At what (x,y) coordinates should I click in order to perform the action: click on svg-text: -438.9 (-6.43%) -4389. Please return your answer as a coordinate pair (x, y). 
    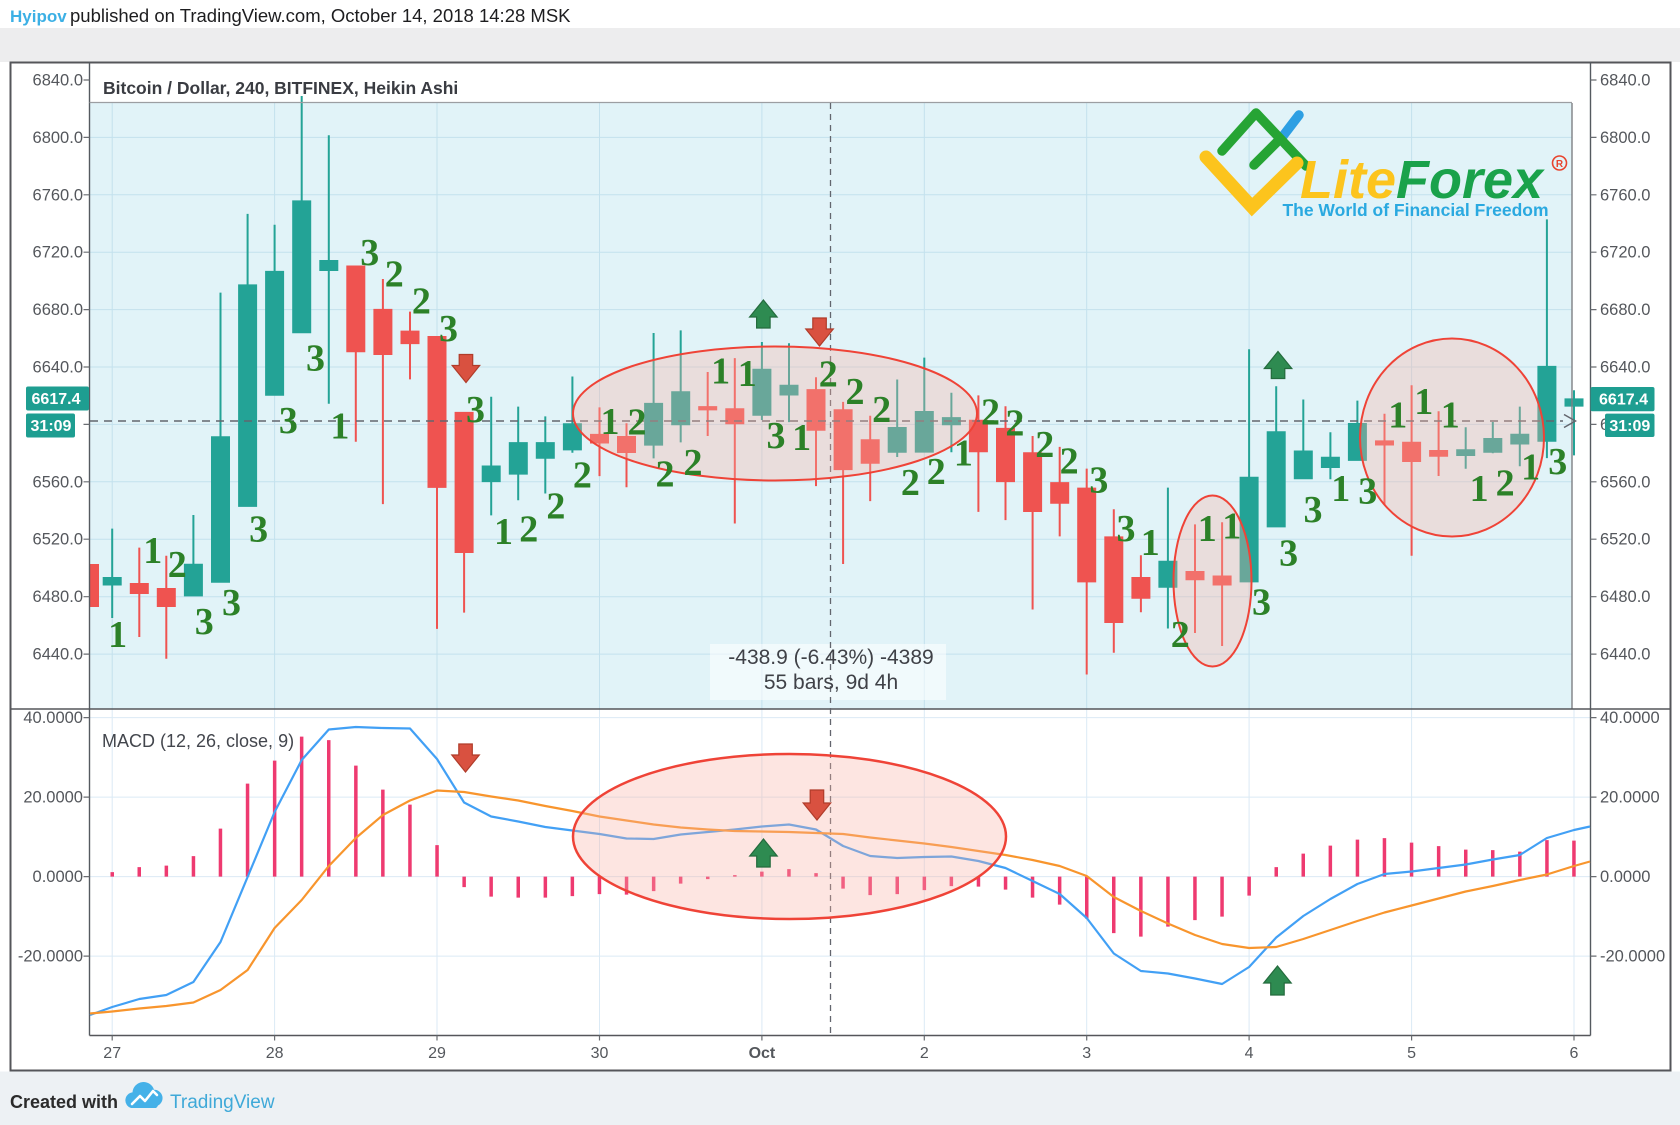
    Looking at the image, I should click on (830, 657).